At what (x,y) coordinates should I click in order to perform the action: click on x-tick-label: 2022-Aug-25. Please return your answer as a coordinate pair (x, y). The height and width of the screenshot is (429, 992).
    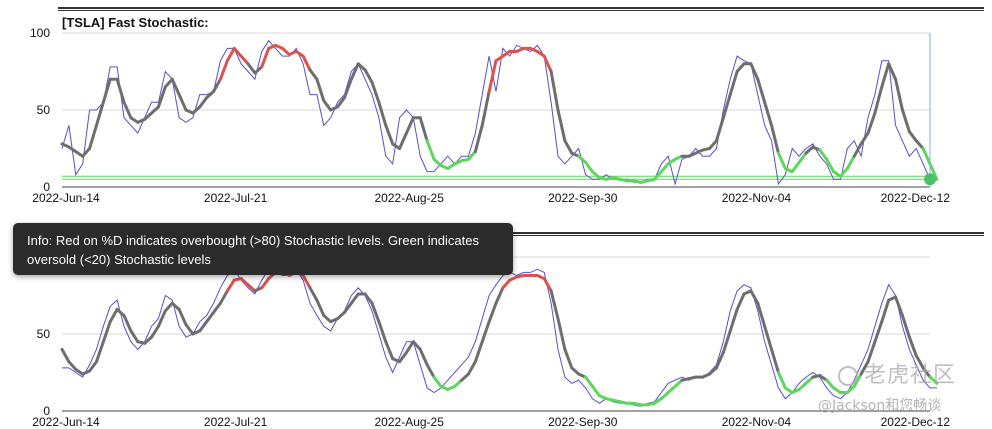
    Looking at the image, I should click on (410, 422).